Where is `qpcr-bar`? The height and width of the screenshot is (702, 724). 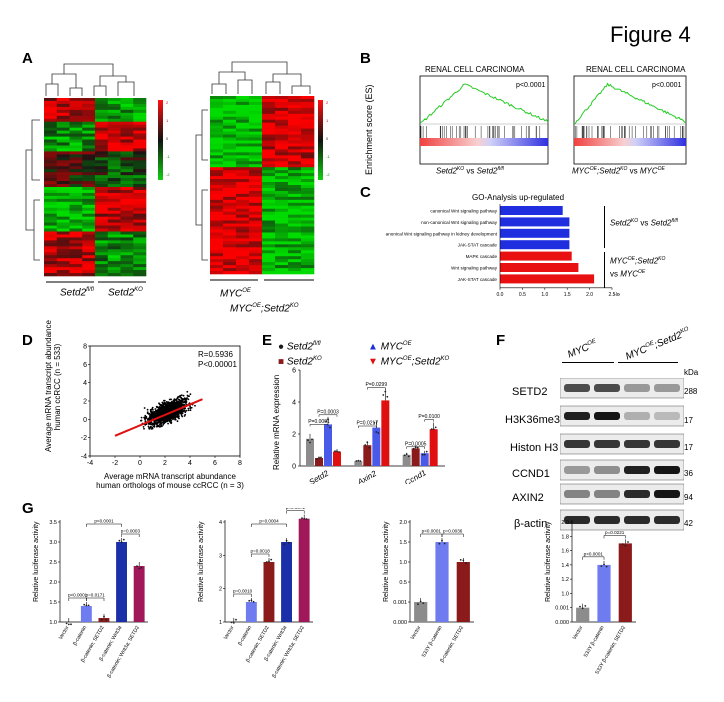 qpcr-bar is located at coordinates (385, 433).